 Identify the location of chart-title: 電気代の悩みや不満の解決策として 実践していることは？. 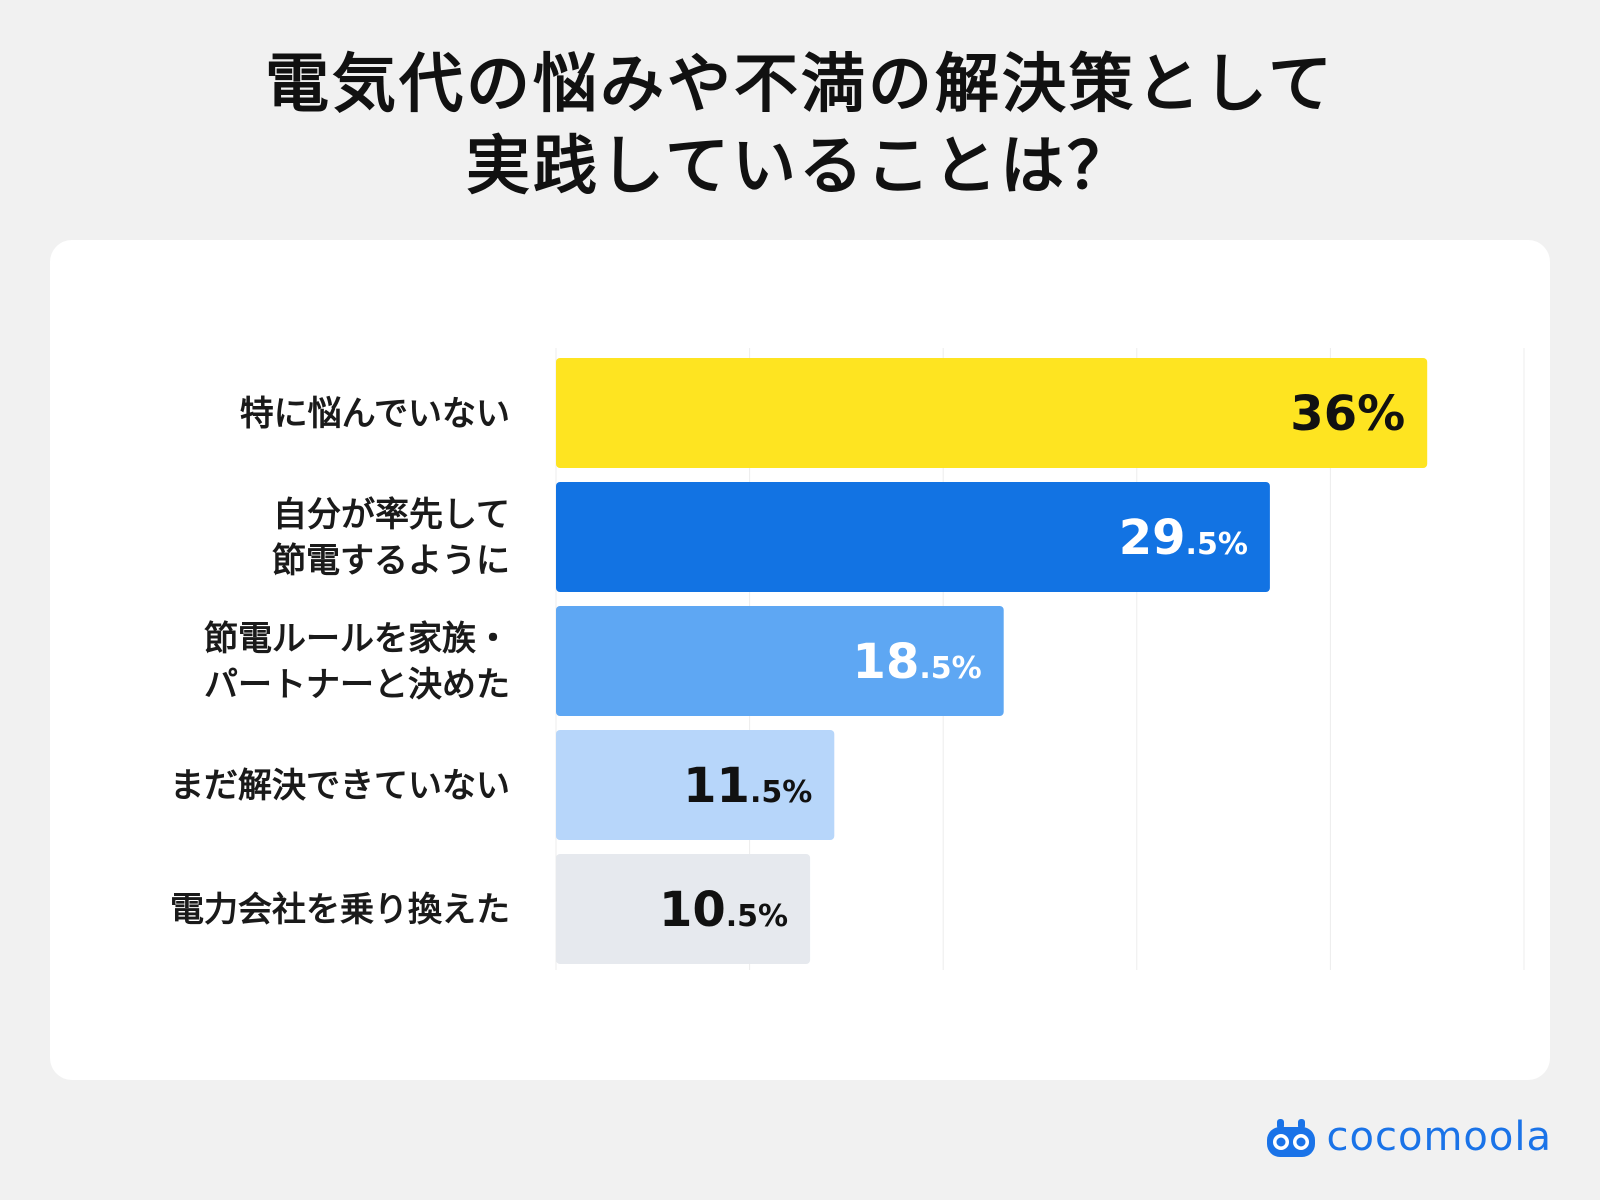
(800, 126).